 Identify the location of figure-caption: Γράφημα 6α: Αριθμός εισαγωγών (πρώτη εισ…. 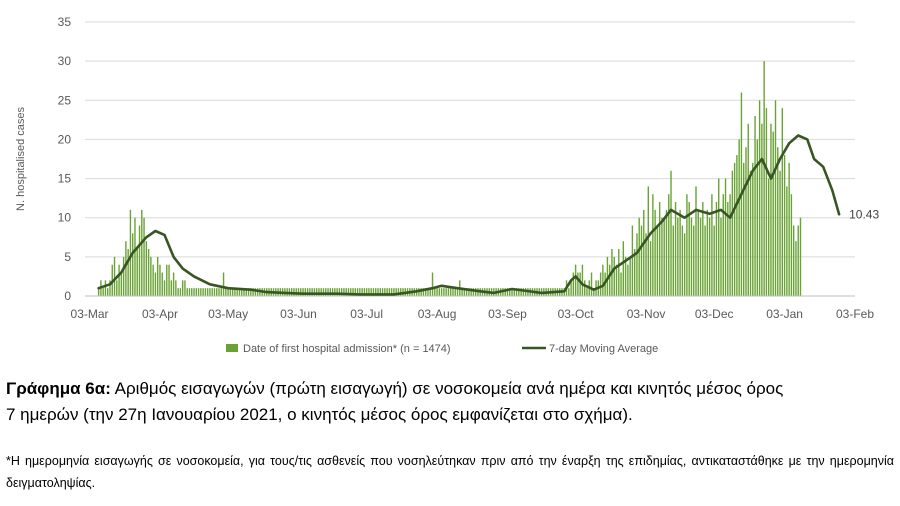
(450, 402).